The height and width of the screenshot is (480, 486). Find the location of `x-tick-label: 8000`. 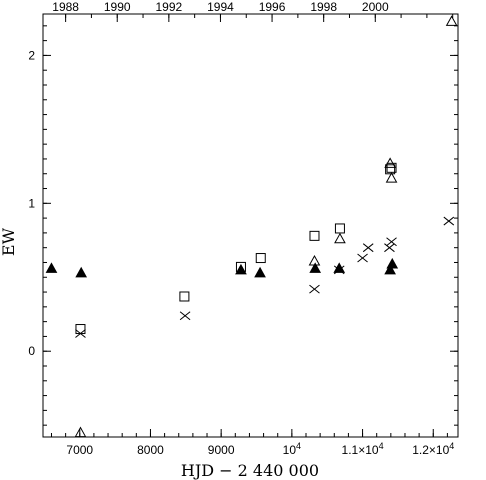

x-tick-label: 8000 is located at coordinates (150, 450).